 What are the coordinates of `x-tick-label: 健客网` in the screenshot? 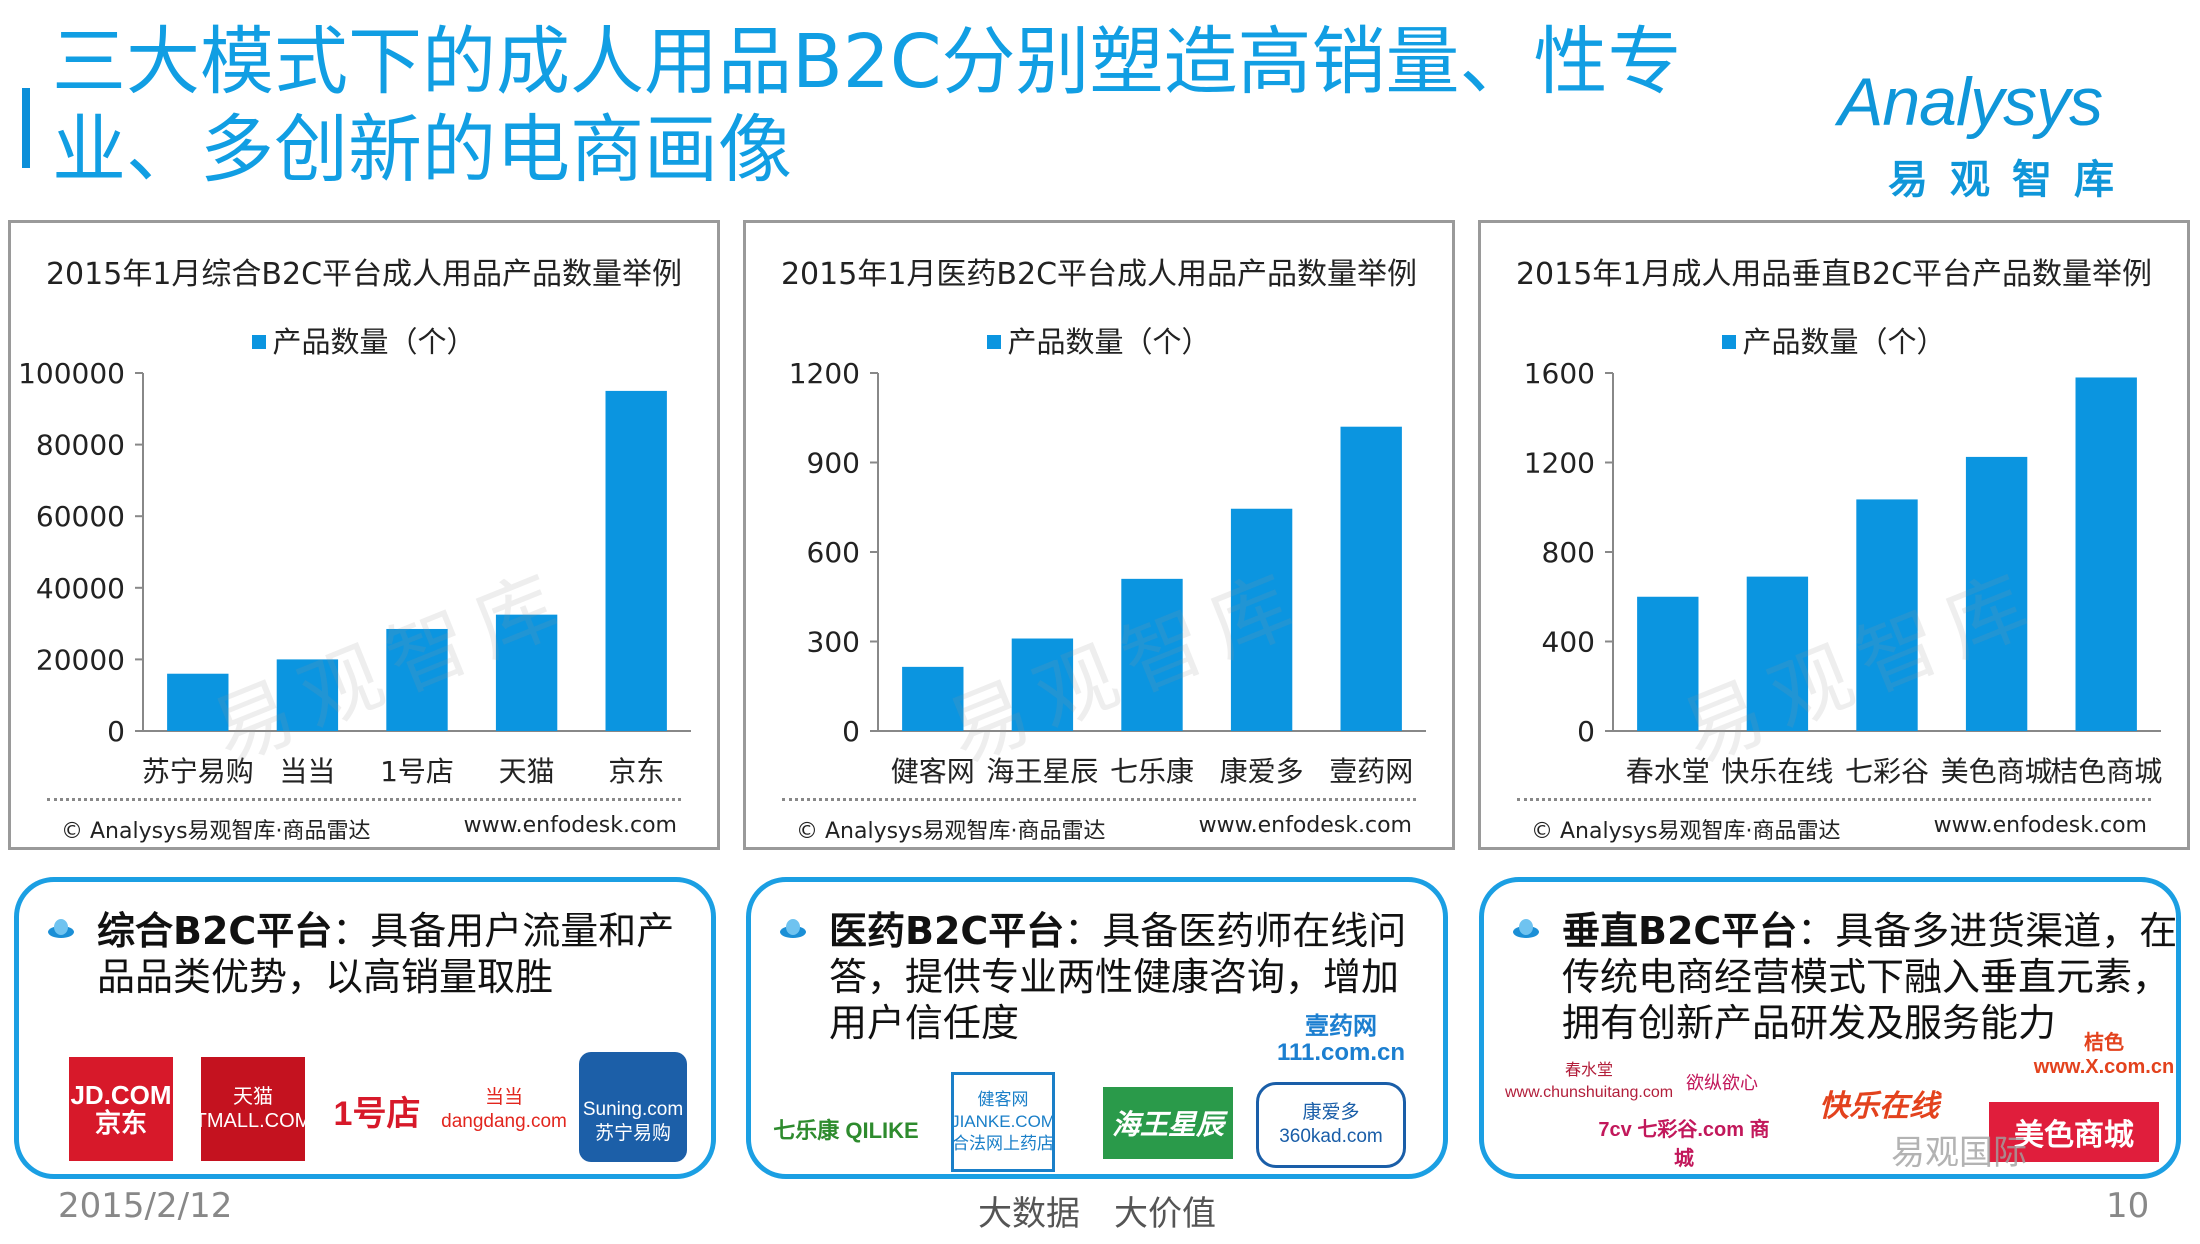 It's located at (933, 771).